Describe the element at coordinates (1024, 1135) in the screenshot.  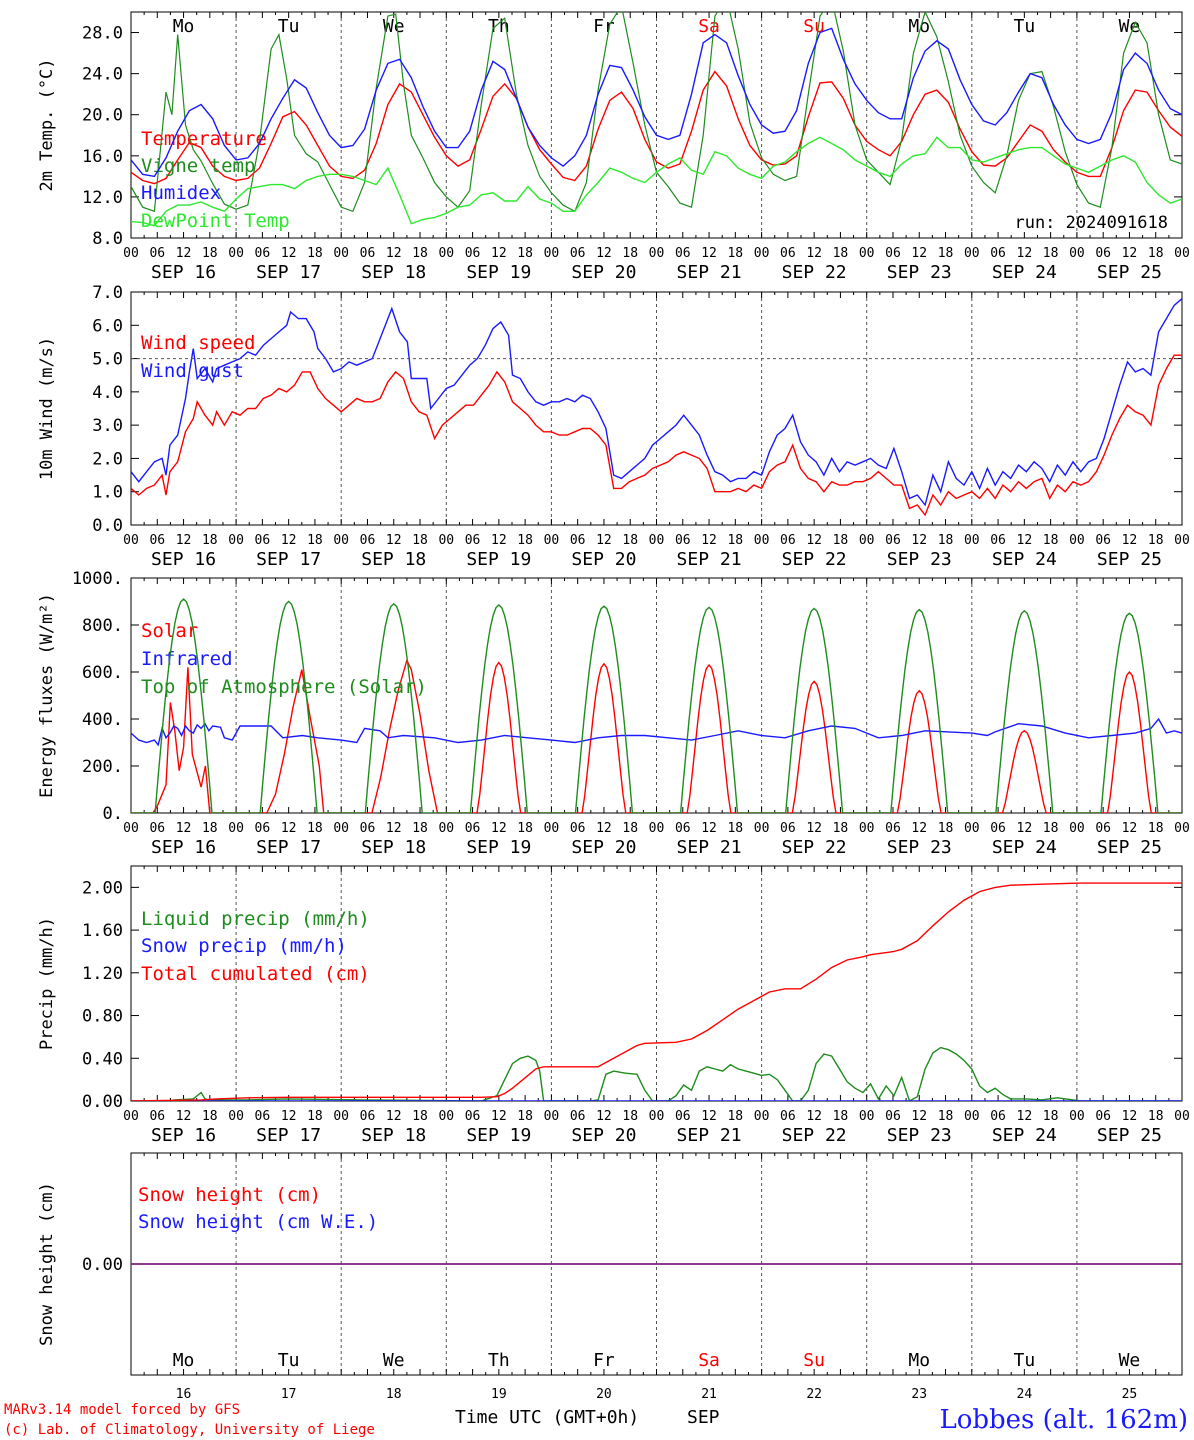
I see `date-label: SEP 24` at that location.